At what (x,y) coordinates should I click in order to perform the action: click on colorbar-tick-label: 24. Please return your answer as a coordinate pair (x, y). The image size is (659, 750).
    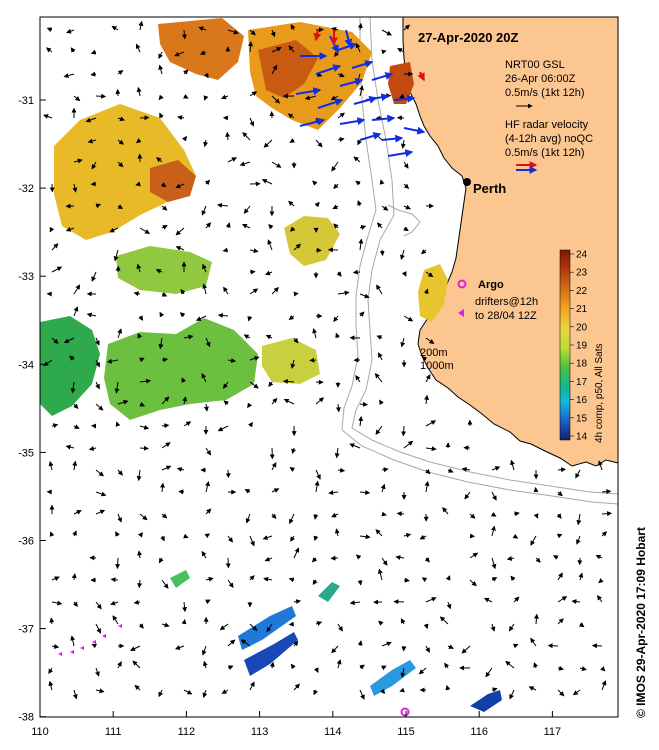
    Looking at the image, I should click on (582, 255).